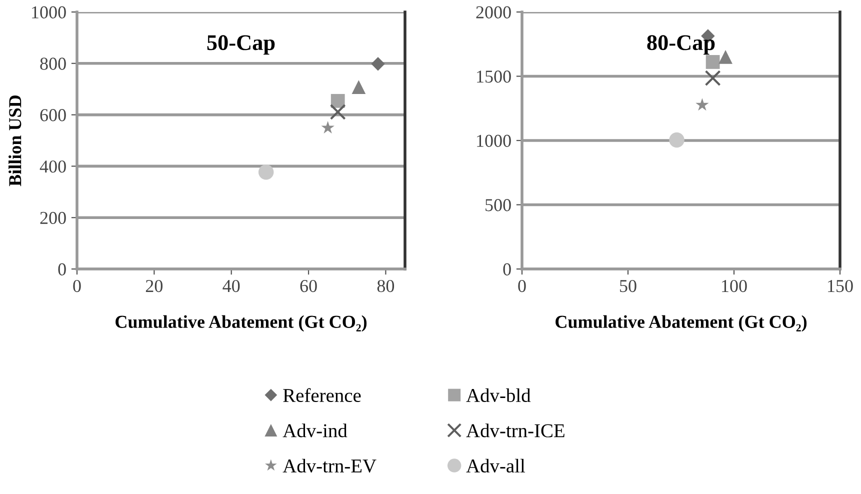  I want to click on legend-label: Adv-trn-ICE, so click(515, 431).